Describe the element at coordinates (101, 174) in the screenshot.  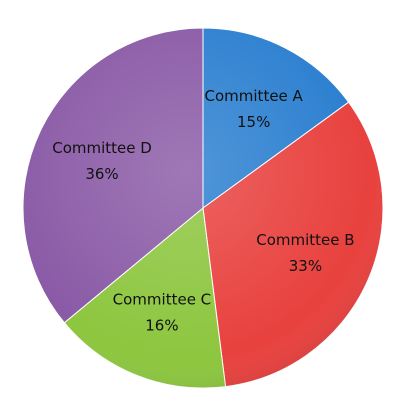
I see `slice-value: 36%` at that location.